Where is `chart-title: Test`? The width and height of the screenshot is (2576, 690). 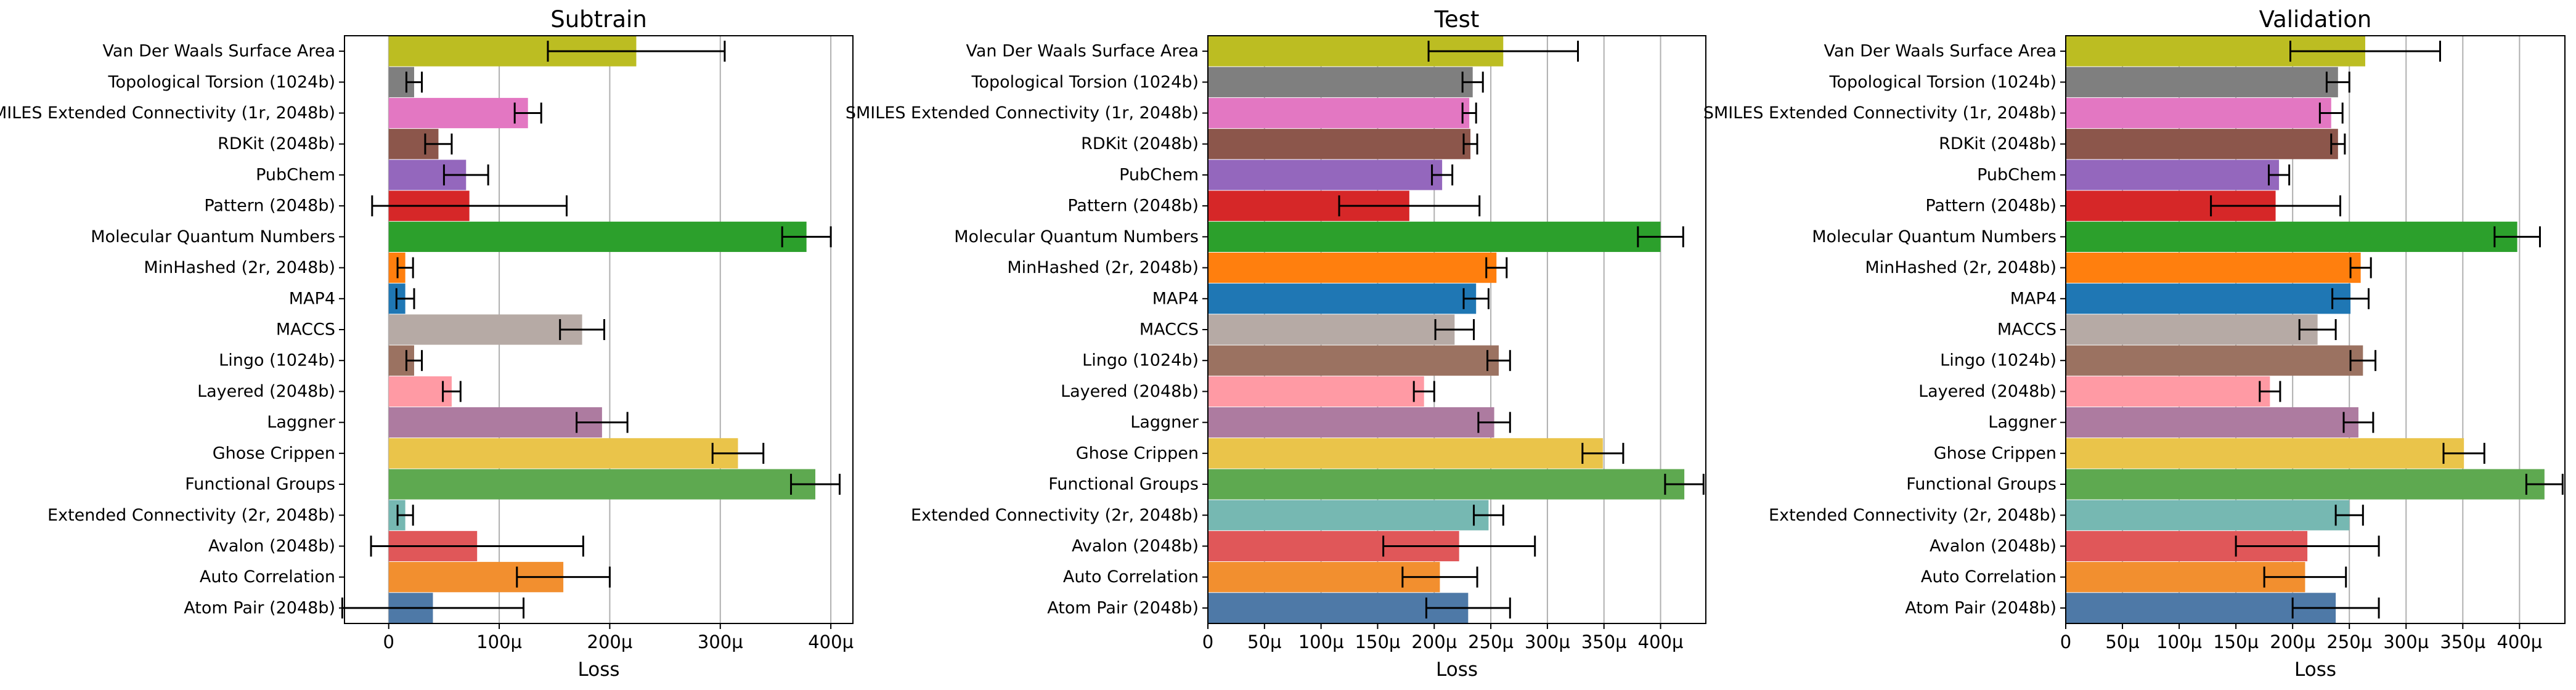 chart-title: Test is located at coordinates (1457, 20).